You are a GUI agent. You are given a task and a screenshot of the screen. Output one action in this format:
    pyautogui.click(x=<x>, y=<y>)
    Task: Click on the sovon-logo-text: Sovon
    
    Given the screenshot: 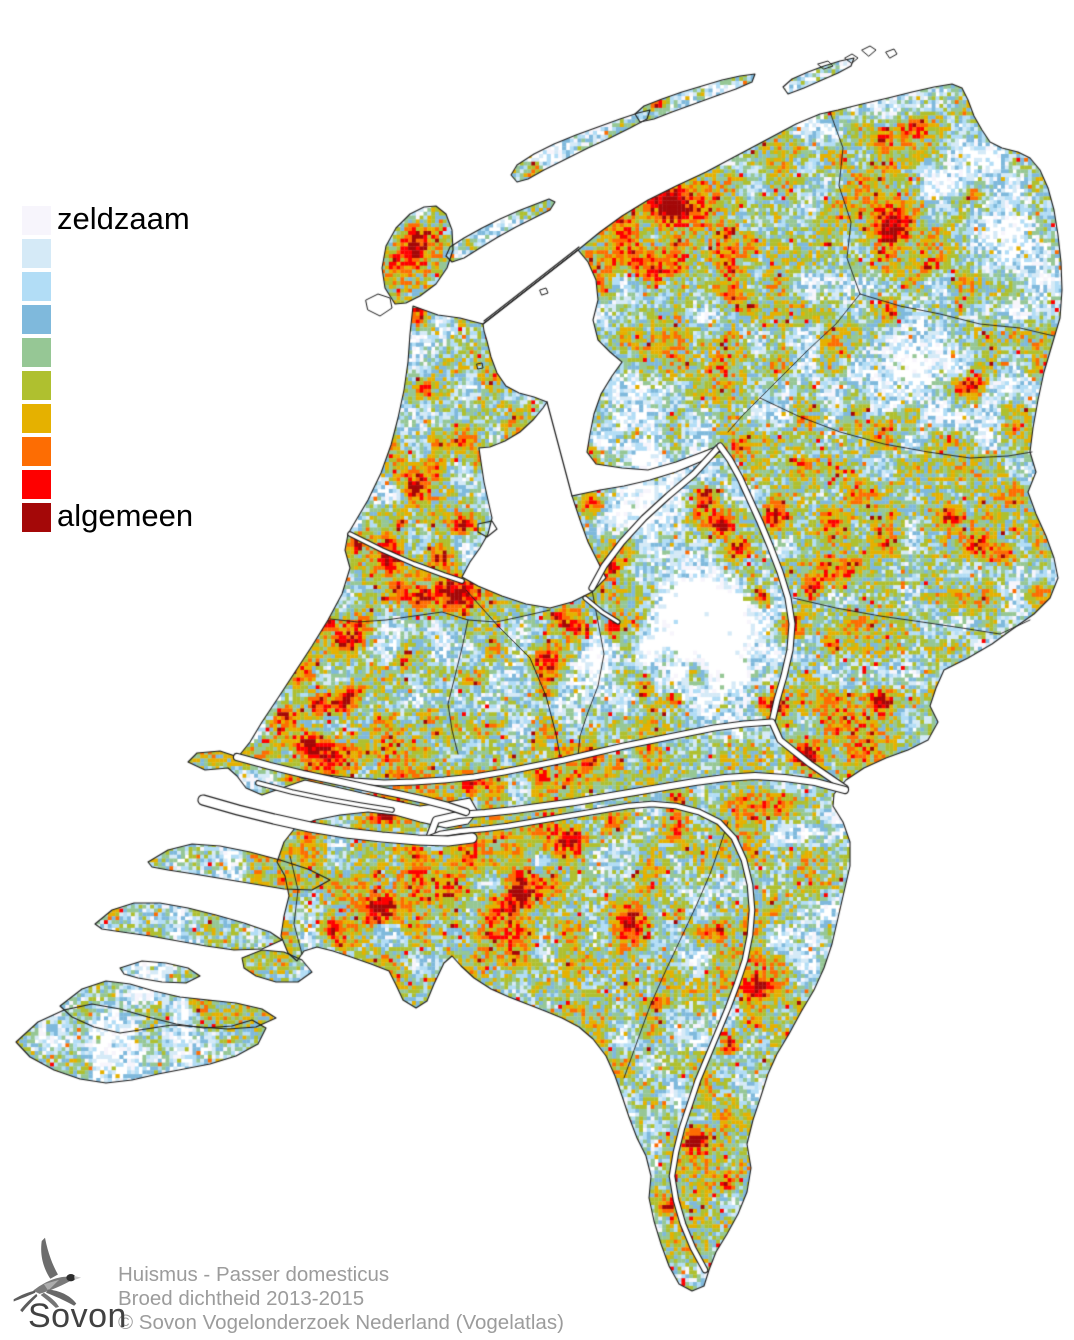 What is the action you would take?
    pyautogui.click(x=77, y=1316)
    